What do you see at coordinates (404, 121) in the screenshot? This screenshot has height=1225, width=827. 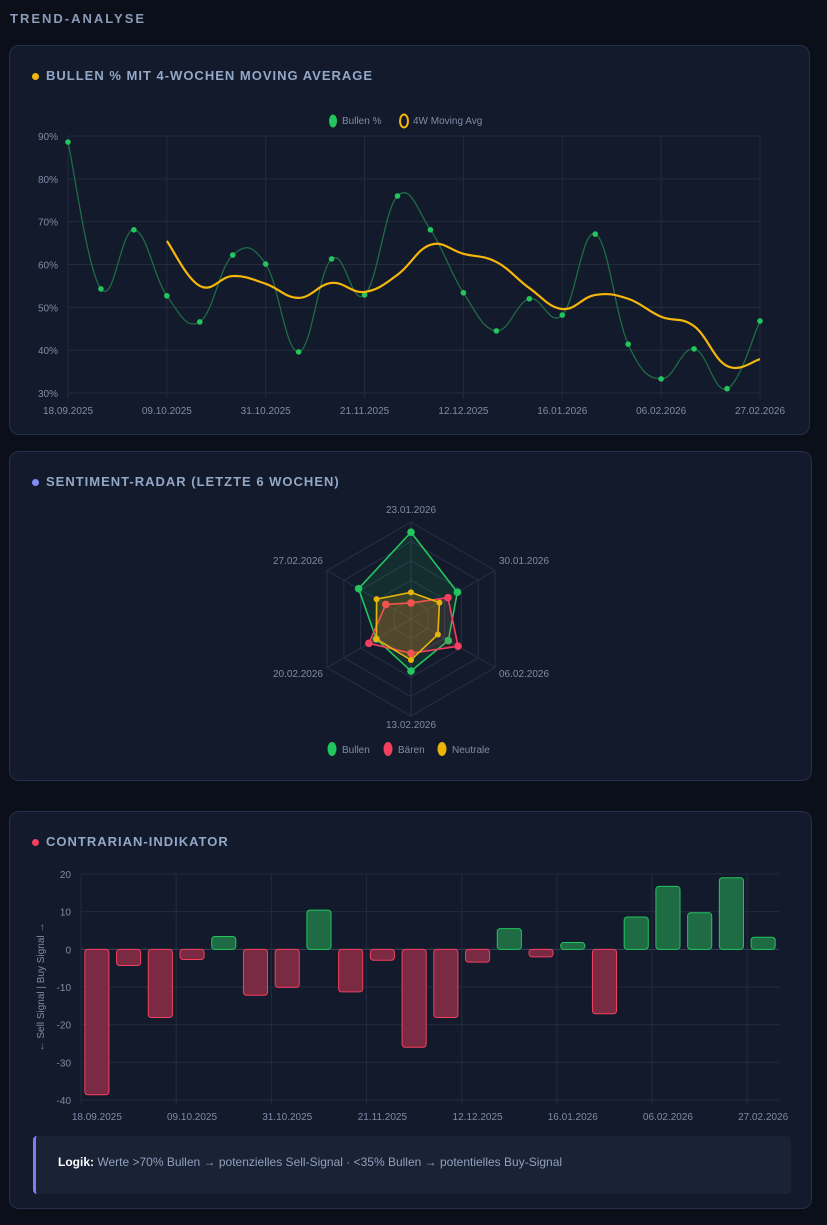 I see `legend-moving-avg-icon` at bounding box center [404, 121].